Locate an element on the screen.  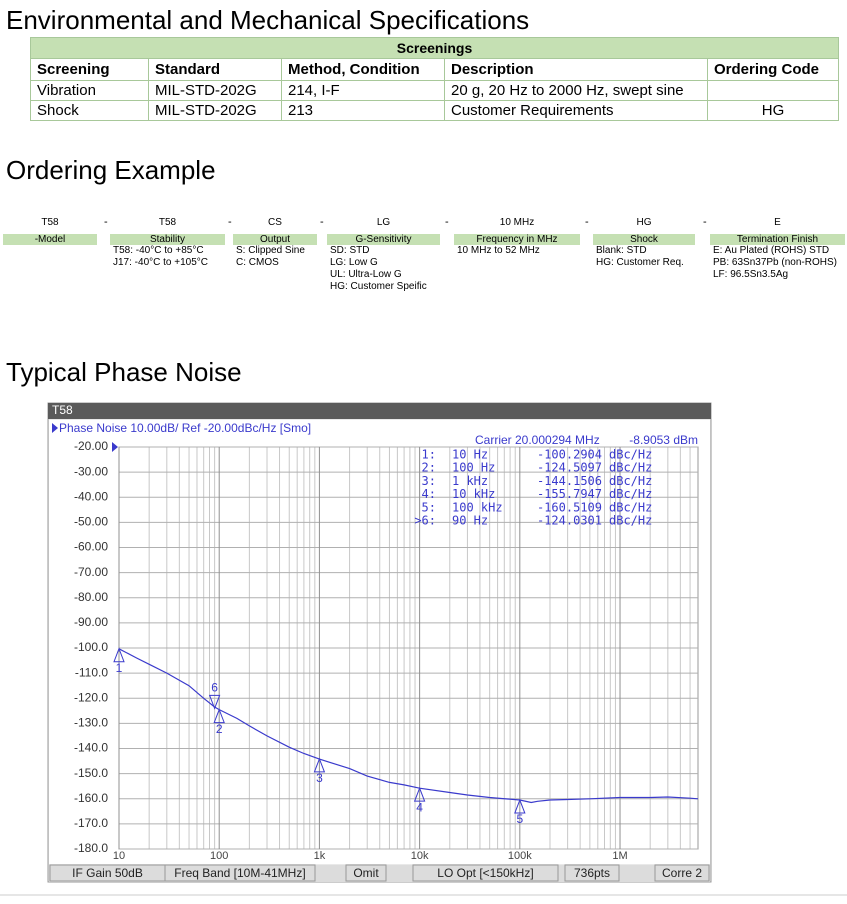
order-item: HG Shock Blank: STD HG: Customer Req. is located at coordinates (644, 241).